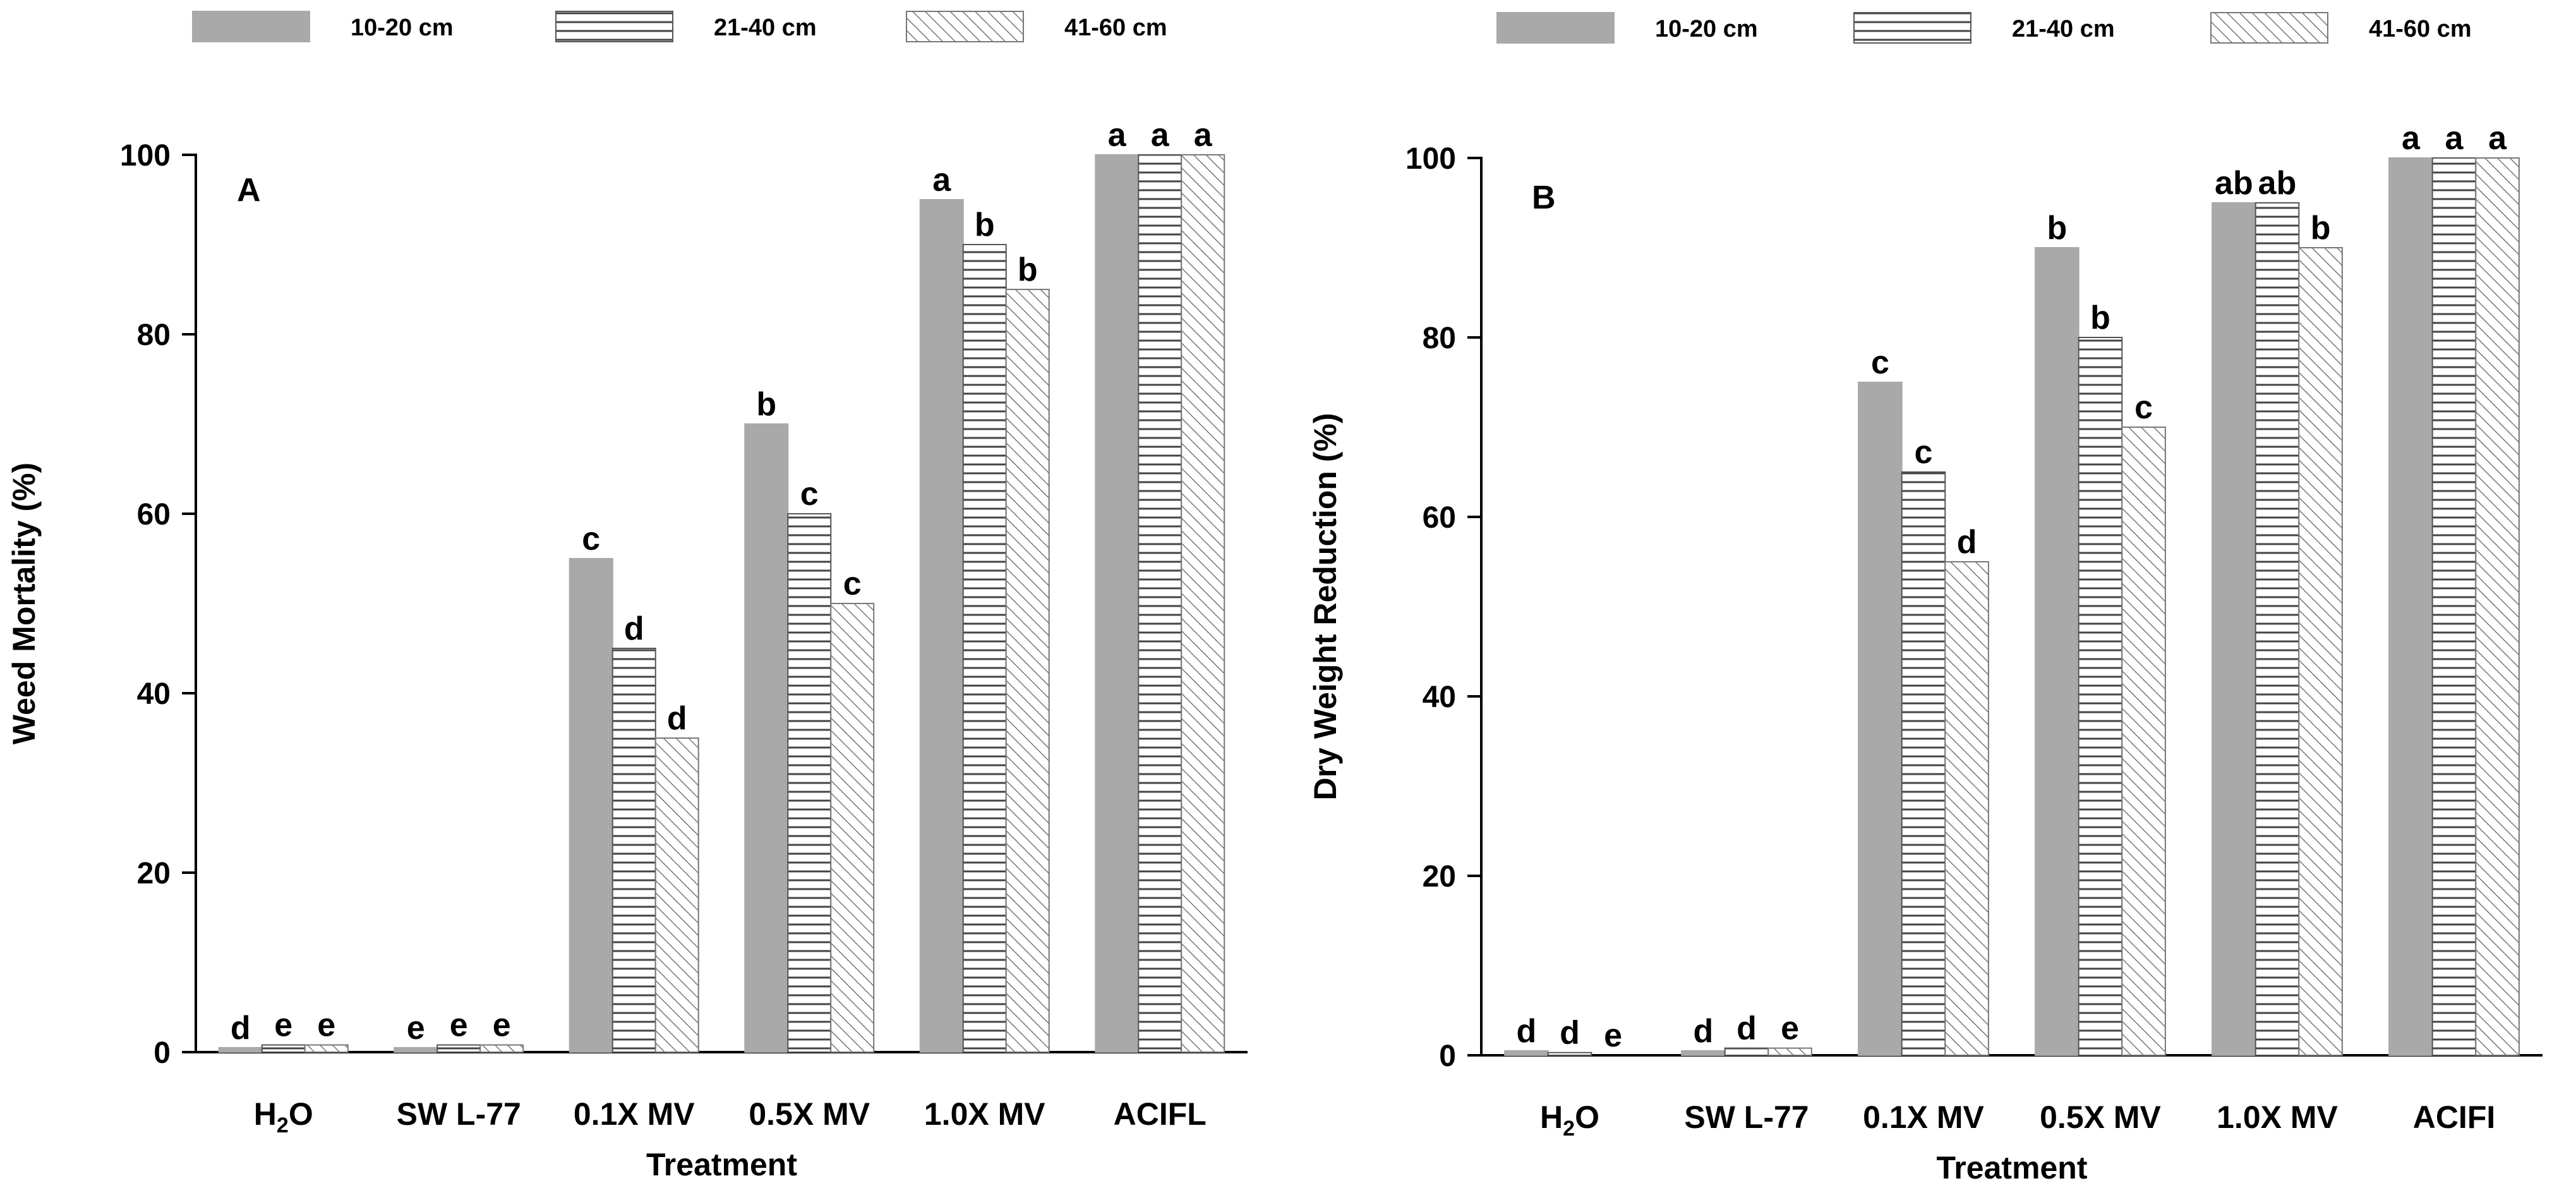  What do you see at coordinates (1447, 1056) in the screenshot?
I see `y-tick-label: 0` at bounding box center [1447, 1056].